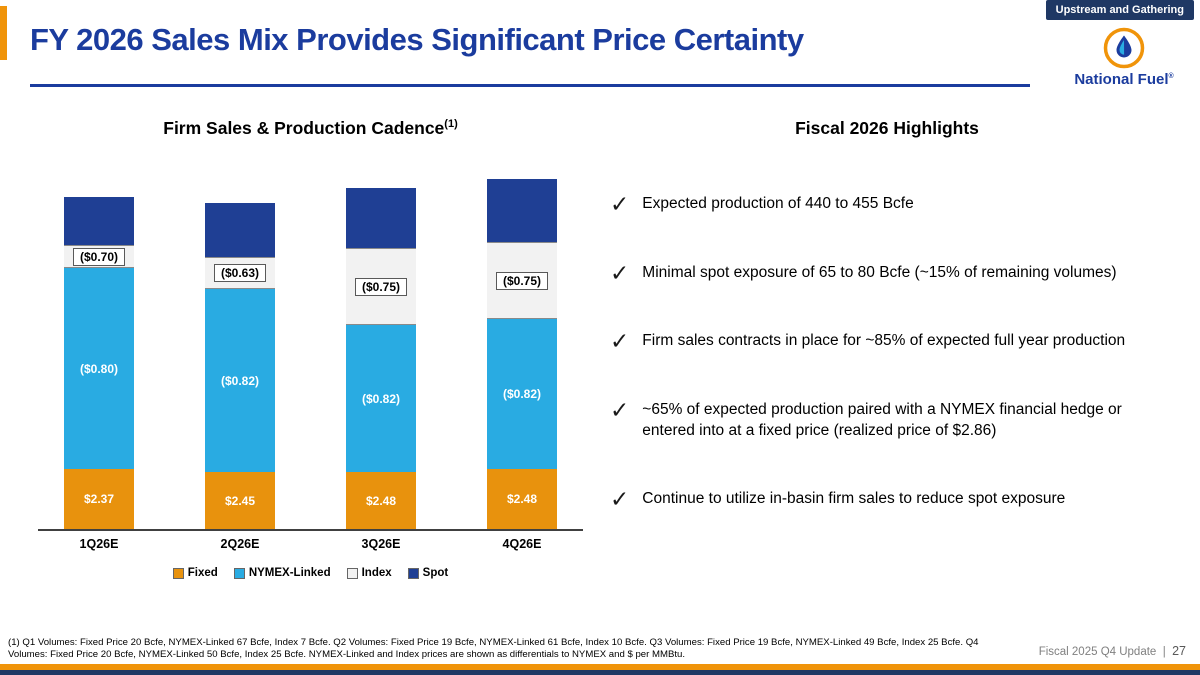  What do you see at coordinates (1124, 79) in the screenshot?
I see `company-name: National Fuel®` at bounding box center [1124, 79].